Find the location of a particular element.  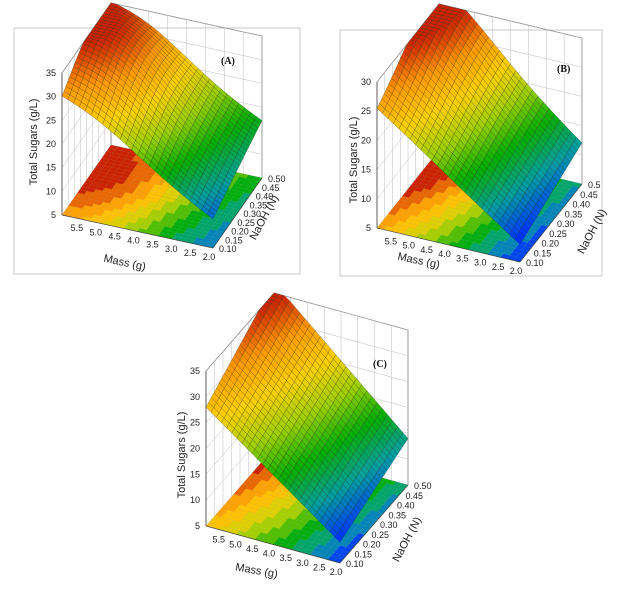

panel-c-y-tick-label: 0.40 is located at coordinates (406, 506).